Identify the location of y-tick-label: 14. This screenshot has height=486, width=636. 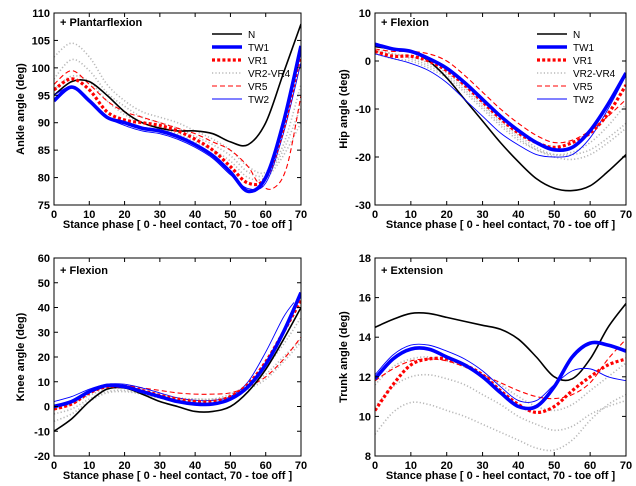
(365, 338).